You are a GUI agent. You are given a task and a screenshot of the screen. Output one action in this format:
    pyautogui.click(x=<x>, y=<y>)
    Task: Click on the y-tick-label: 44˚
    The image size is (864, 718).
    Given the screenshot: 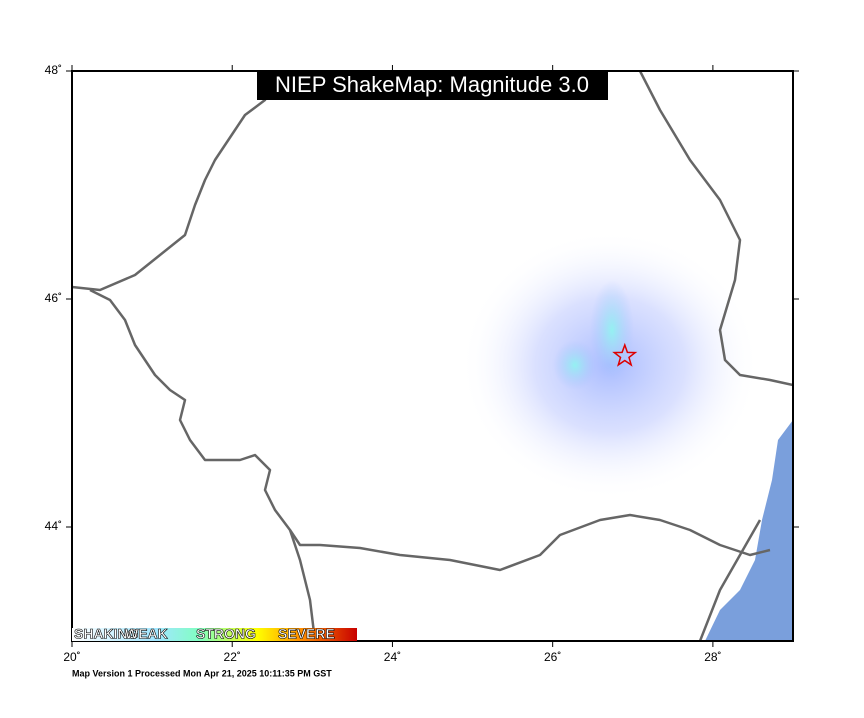 What is the action you would take?
    pyautogui.click(x=53, y=526)
    